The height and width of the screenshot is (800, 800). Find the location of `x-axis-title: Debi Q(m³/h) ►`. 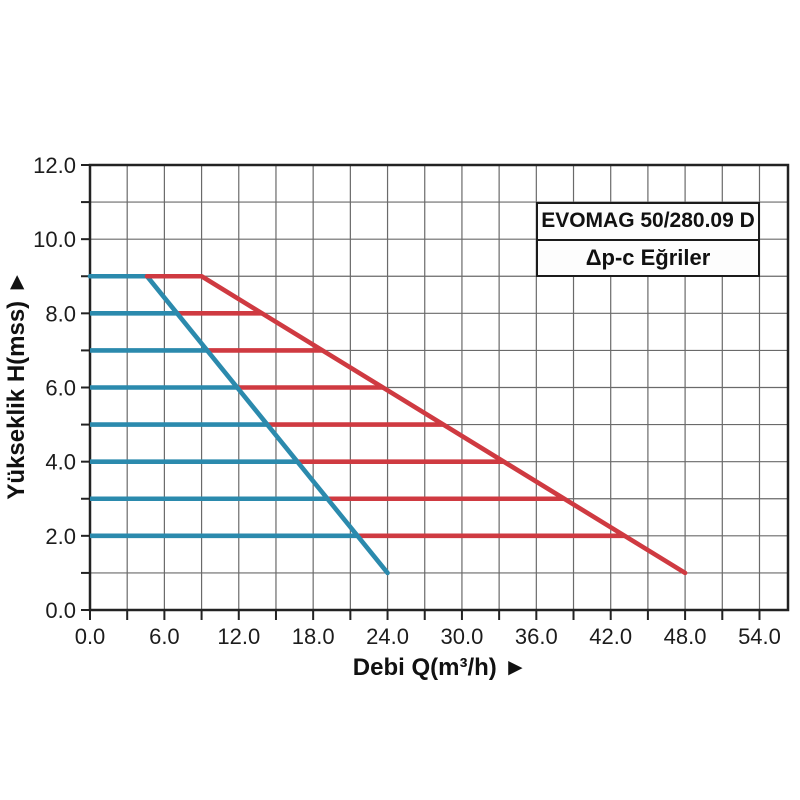

x-axis-title: Debi Q(m³/h) ► is located at coordinates (440, 667).